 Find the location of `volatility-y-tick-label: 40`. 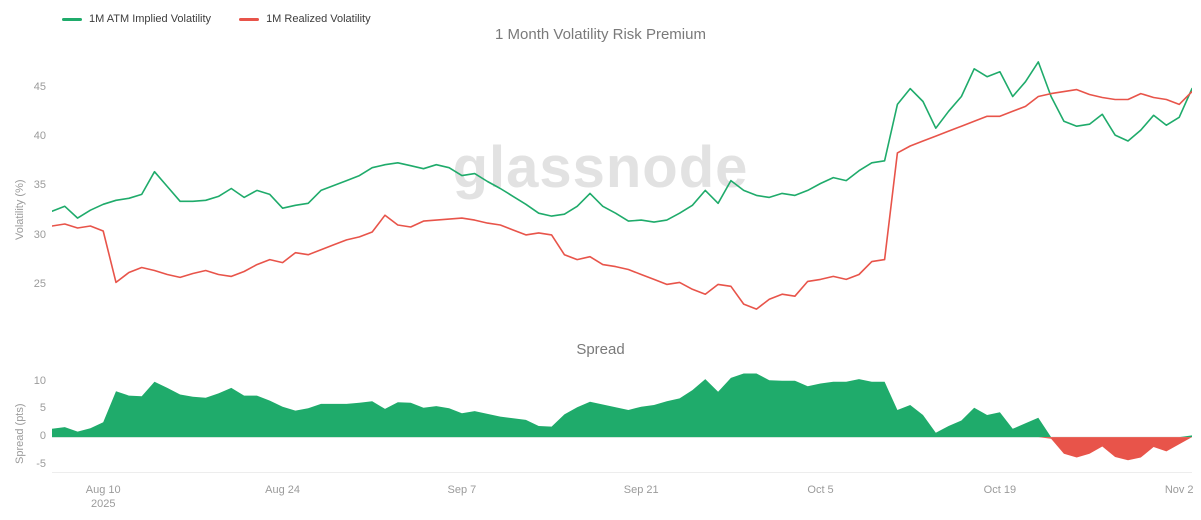

volatility-y-tick-label: 40 is located at coordinates (39, 136).